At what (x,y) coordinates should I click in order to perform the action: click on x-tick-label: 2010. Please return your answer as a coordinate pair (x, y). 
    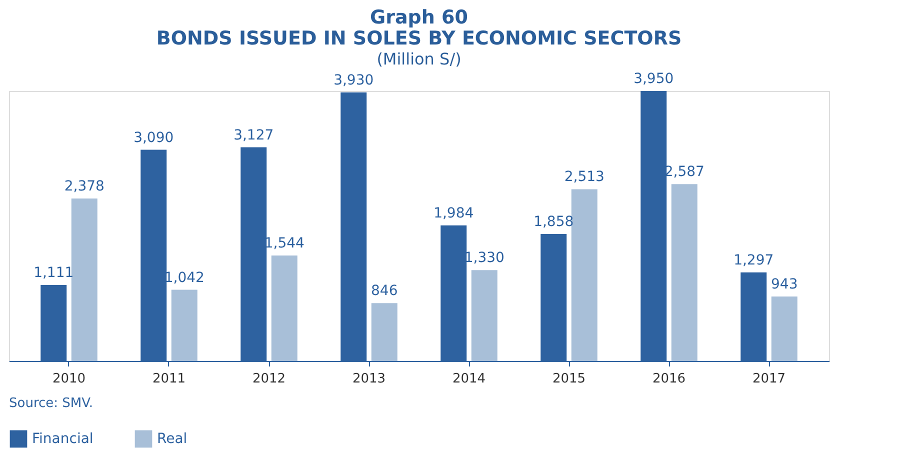
    Looking at the image, I should click on (69, 379).